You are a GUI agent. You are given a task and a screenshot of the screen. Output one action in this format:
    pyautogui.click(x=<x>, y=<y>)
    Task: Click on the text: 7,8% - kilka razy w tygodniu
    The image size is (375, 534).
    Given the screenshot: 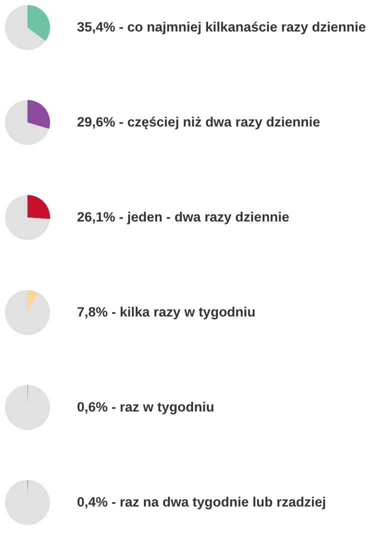 What is the action you would take?
    pyautogui.click(x=166, y=312)
    